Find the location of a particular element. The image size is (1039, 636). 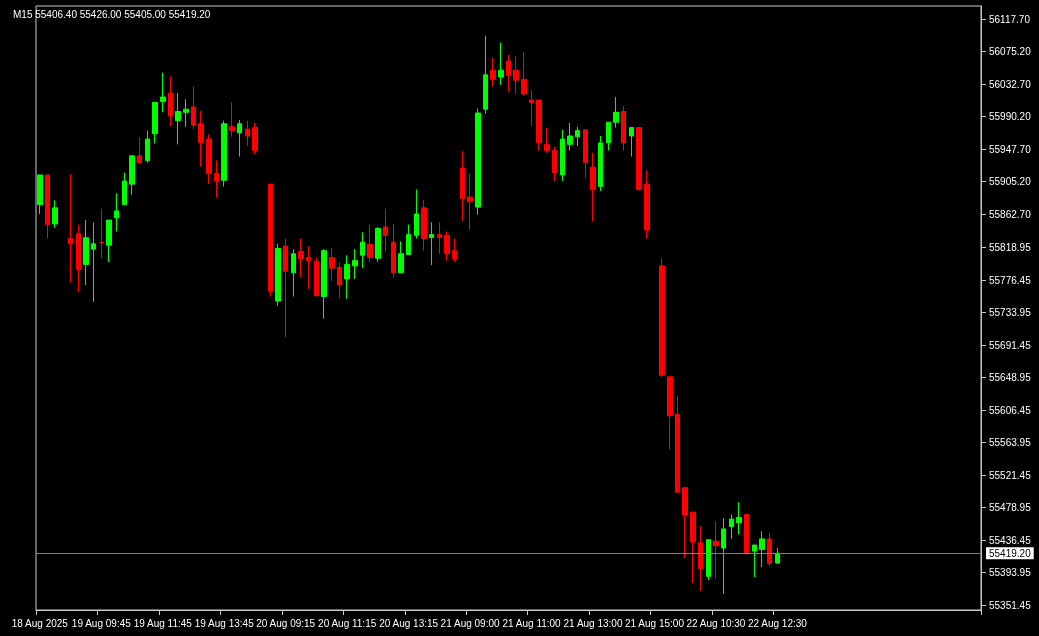

x-tick-label: 20 Aug 09:15 is located at coordinates (286, 623).